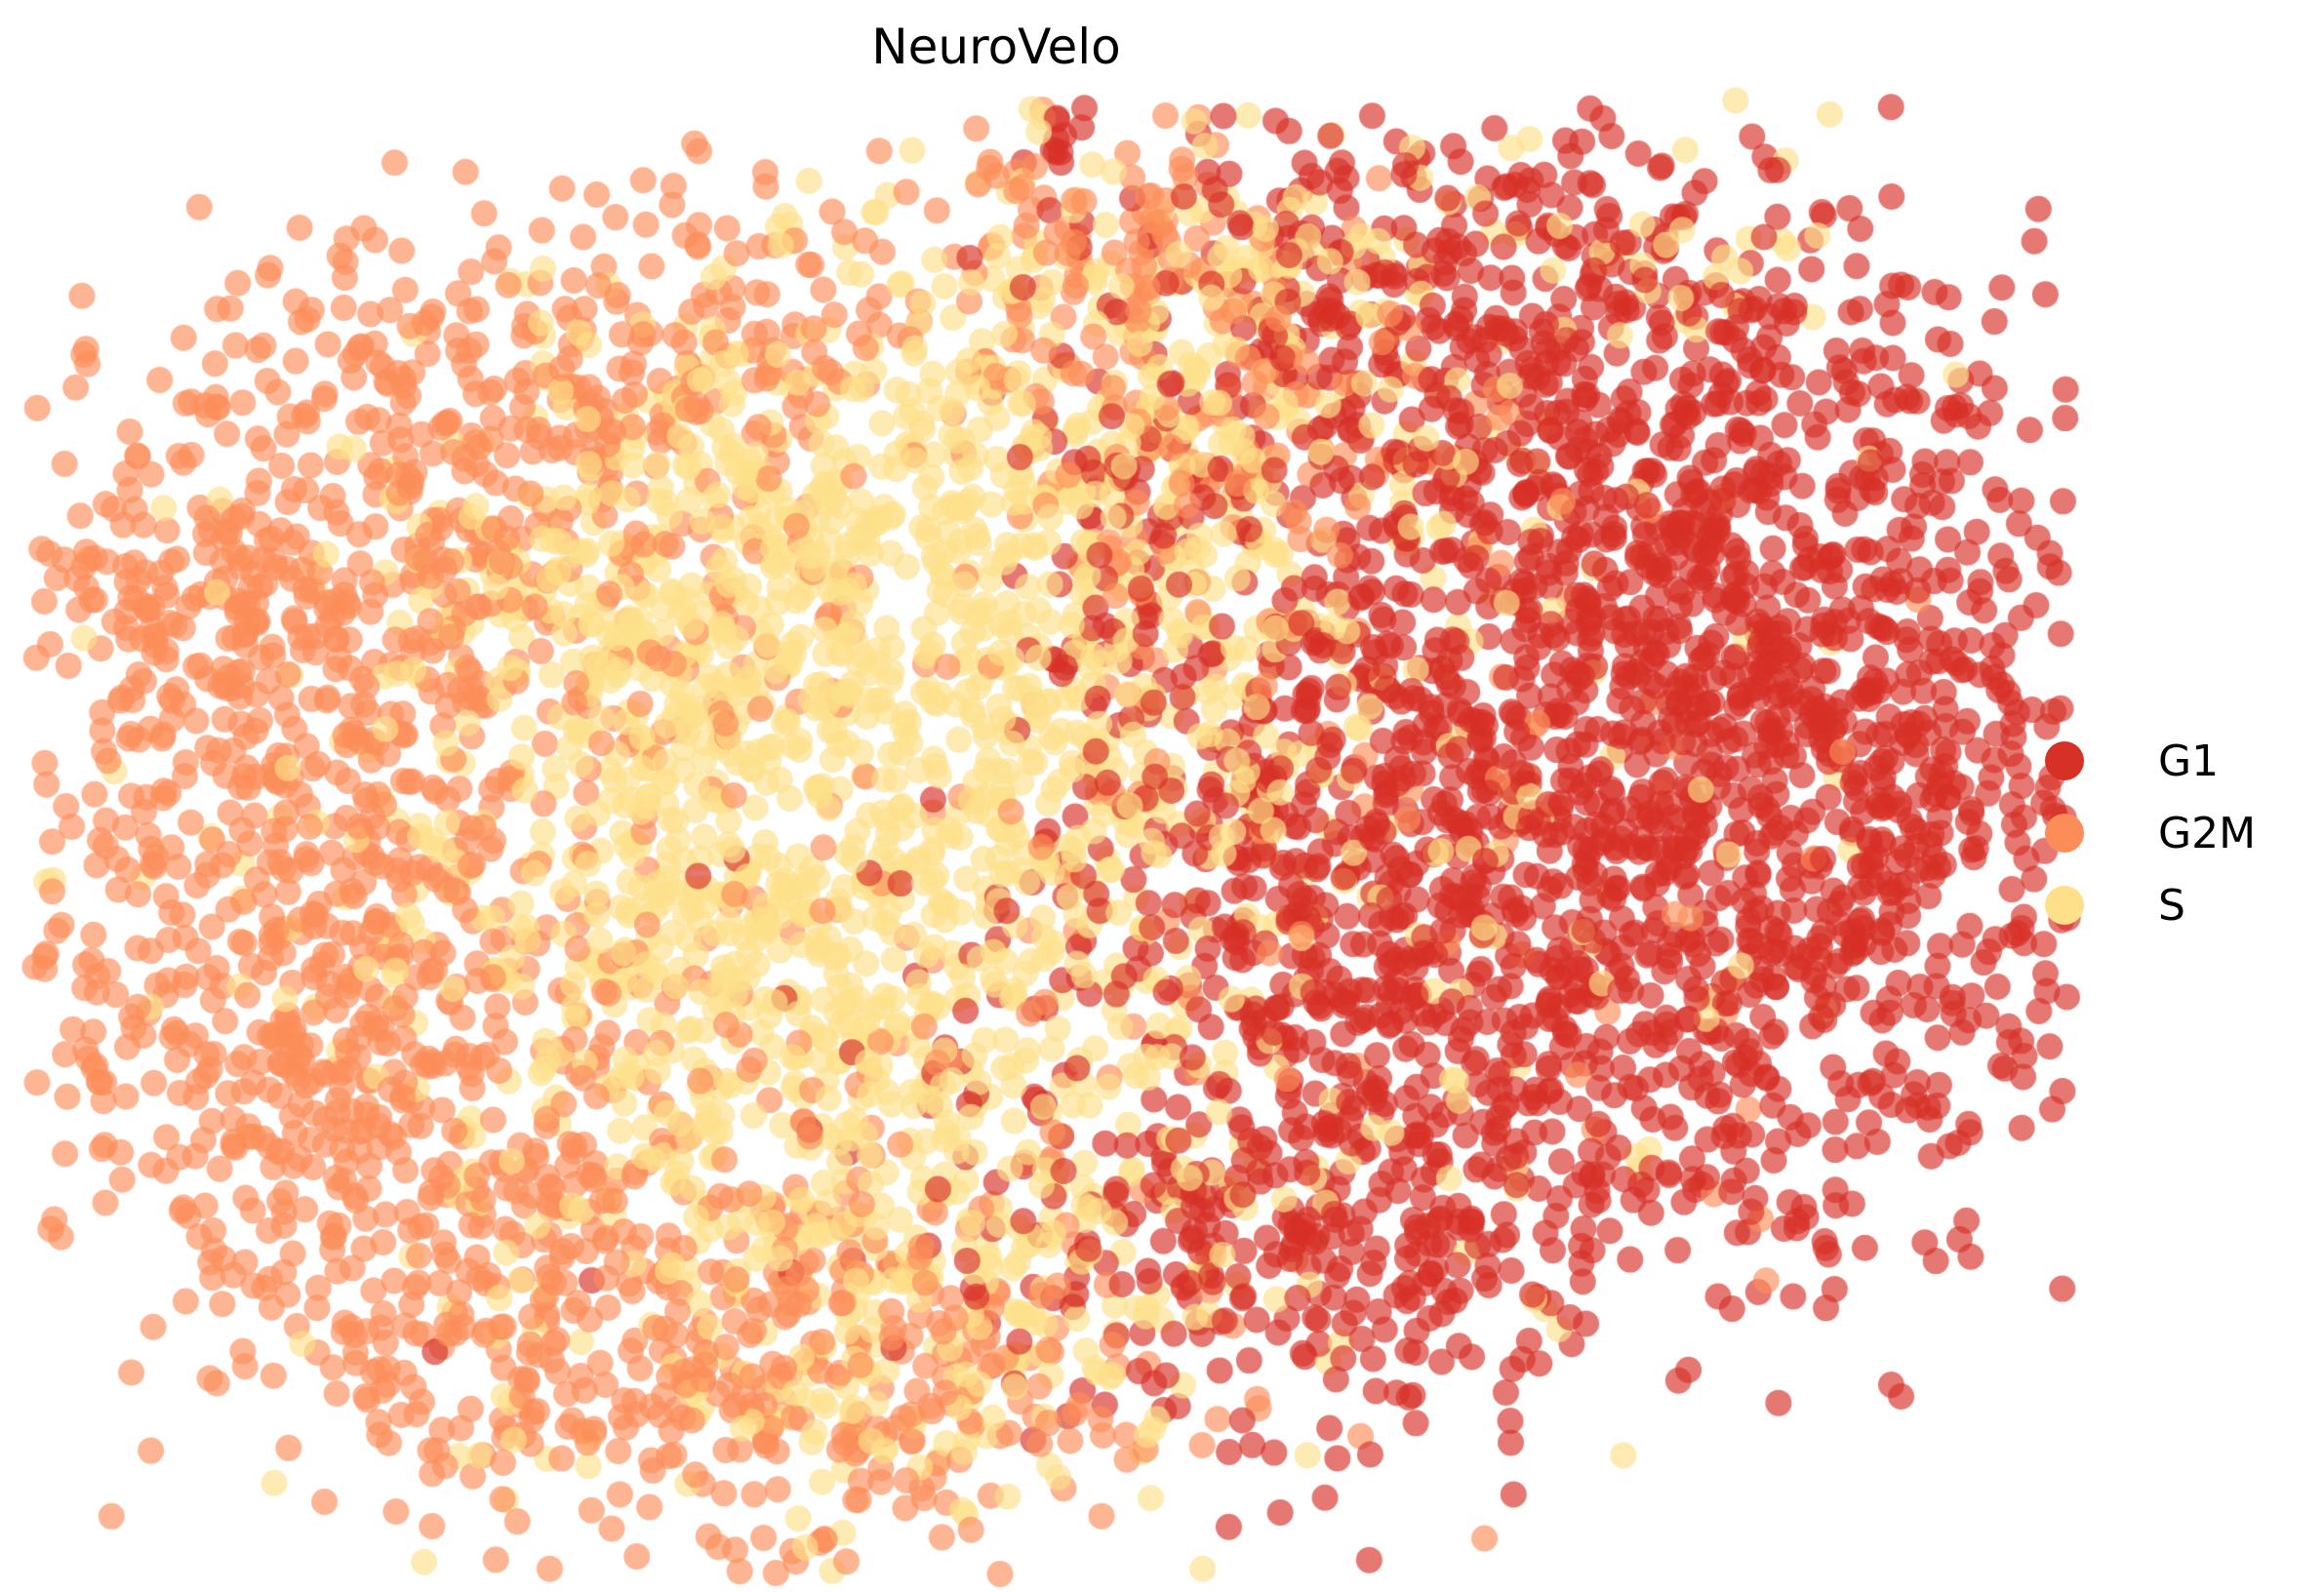 This screenshot has width=2324, height=1593. Describe the element at coordinates (2189, 761) in the screenshot. I see `legend-label-g1: G1` at that location.